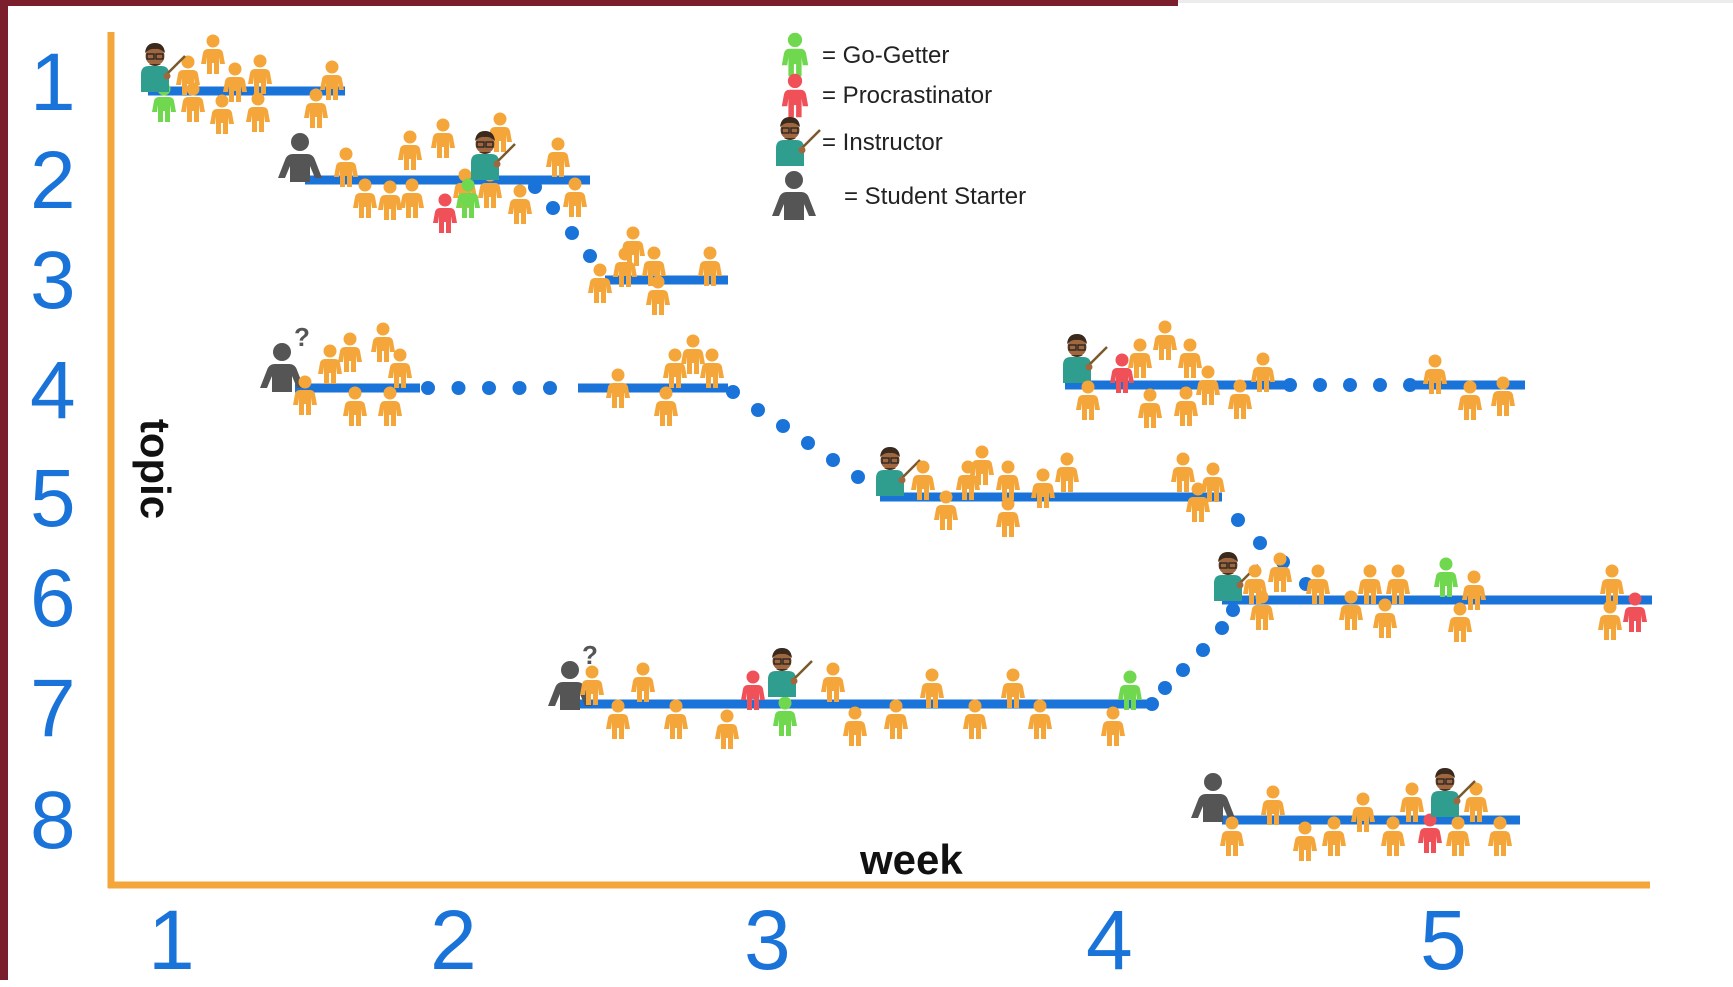 The width and height of the screenshot is (1733, 987). Describe the element at coordinates (589, 3) in the screenshot. I see `frame-top-border` at that location.